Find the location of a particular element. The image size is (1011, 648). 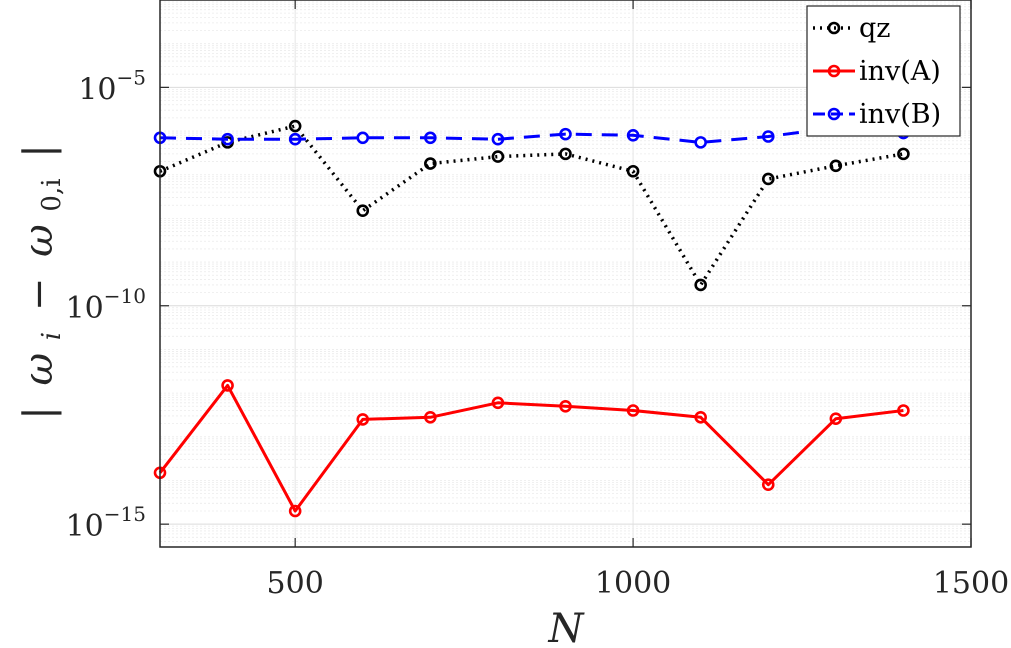

legend: qz inv(A) inv(B) is located at coordinates (883, 71).